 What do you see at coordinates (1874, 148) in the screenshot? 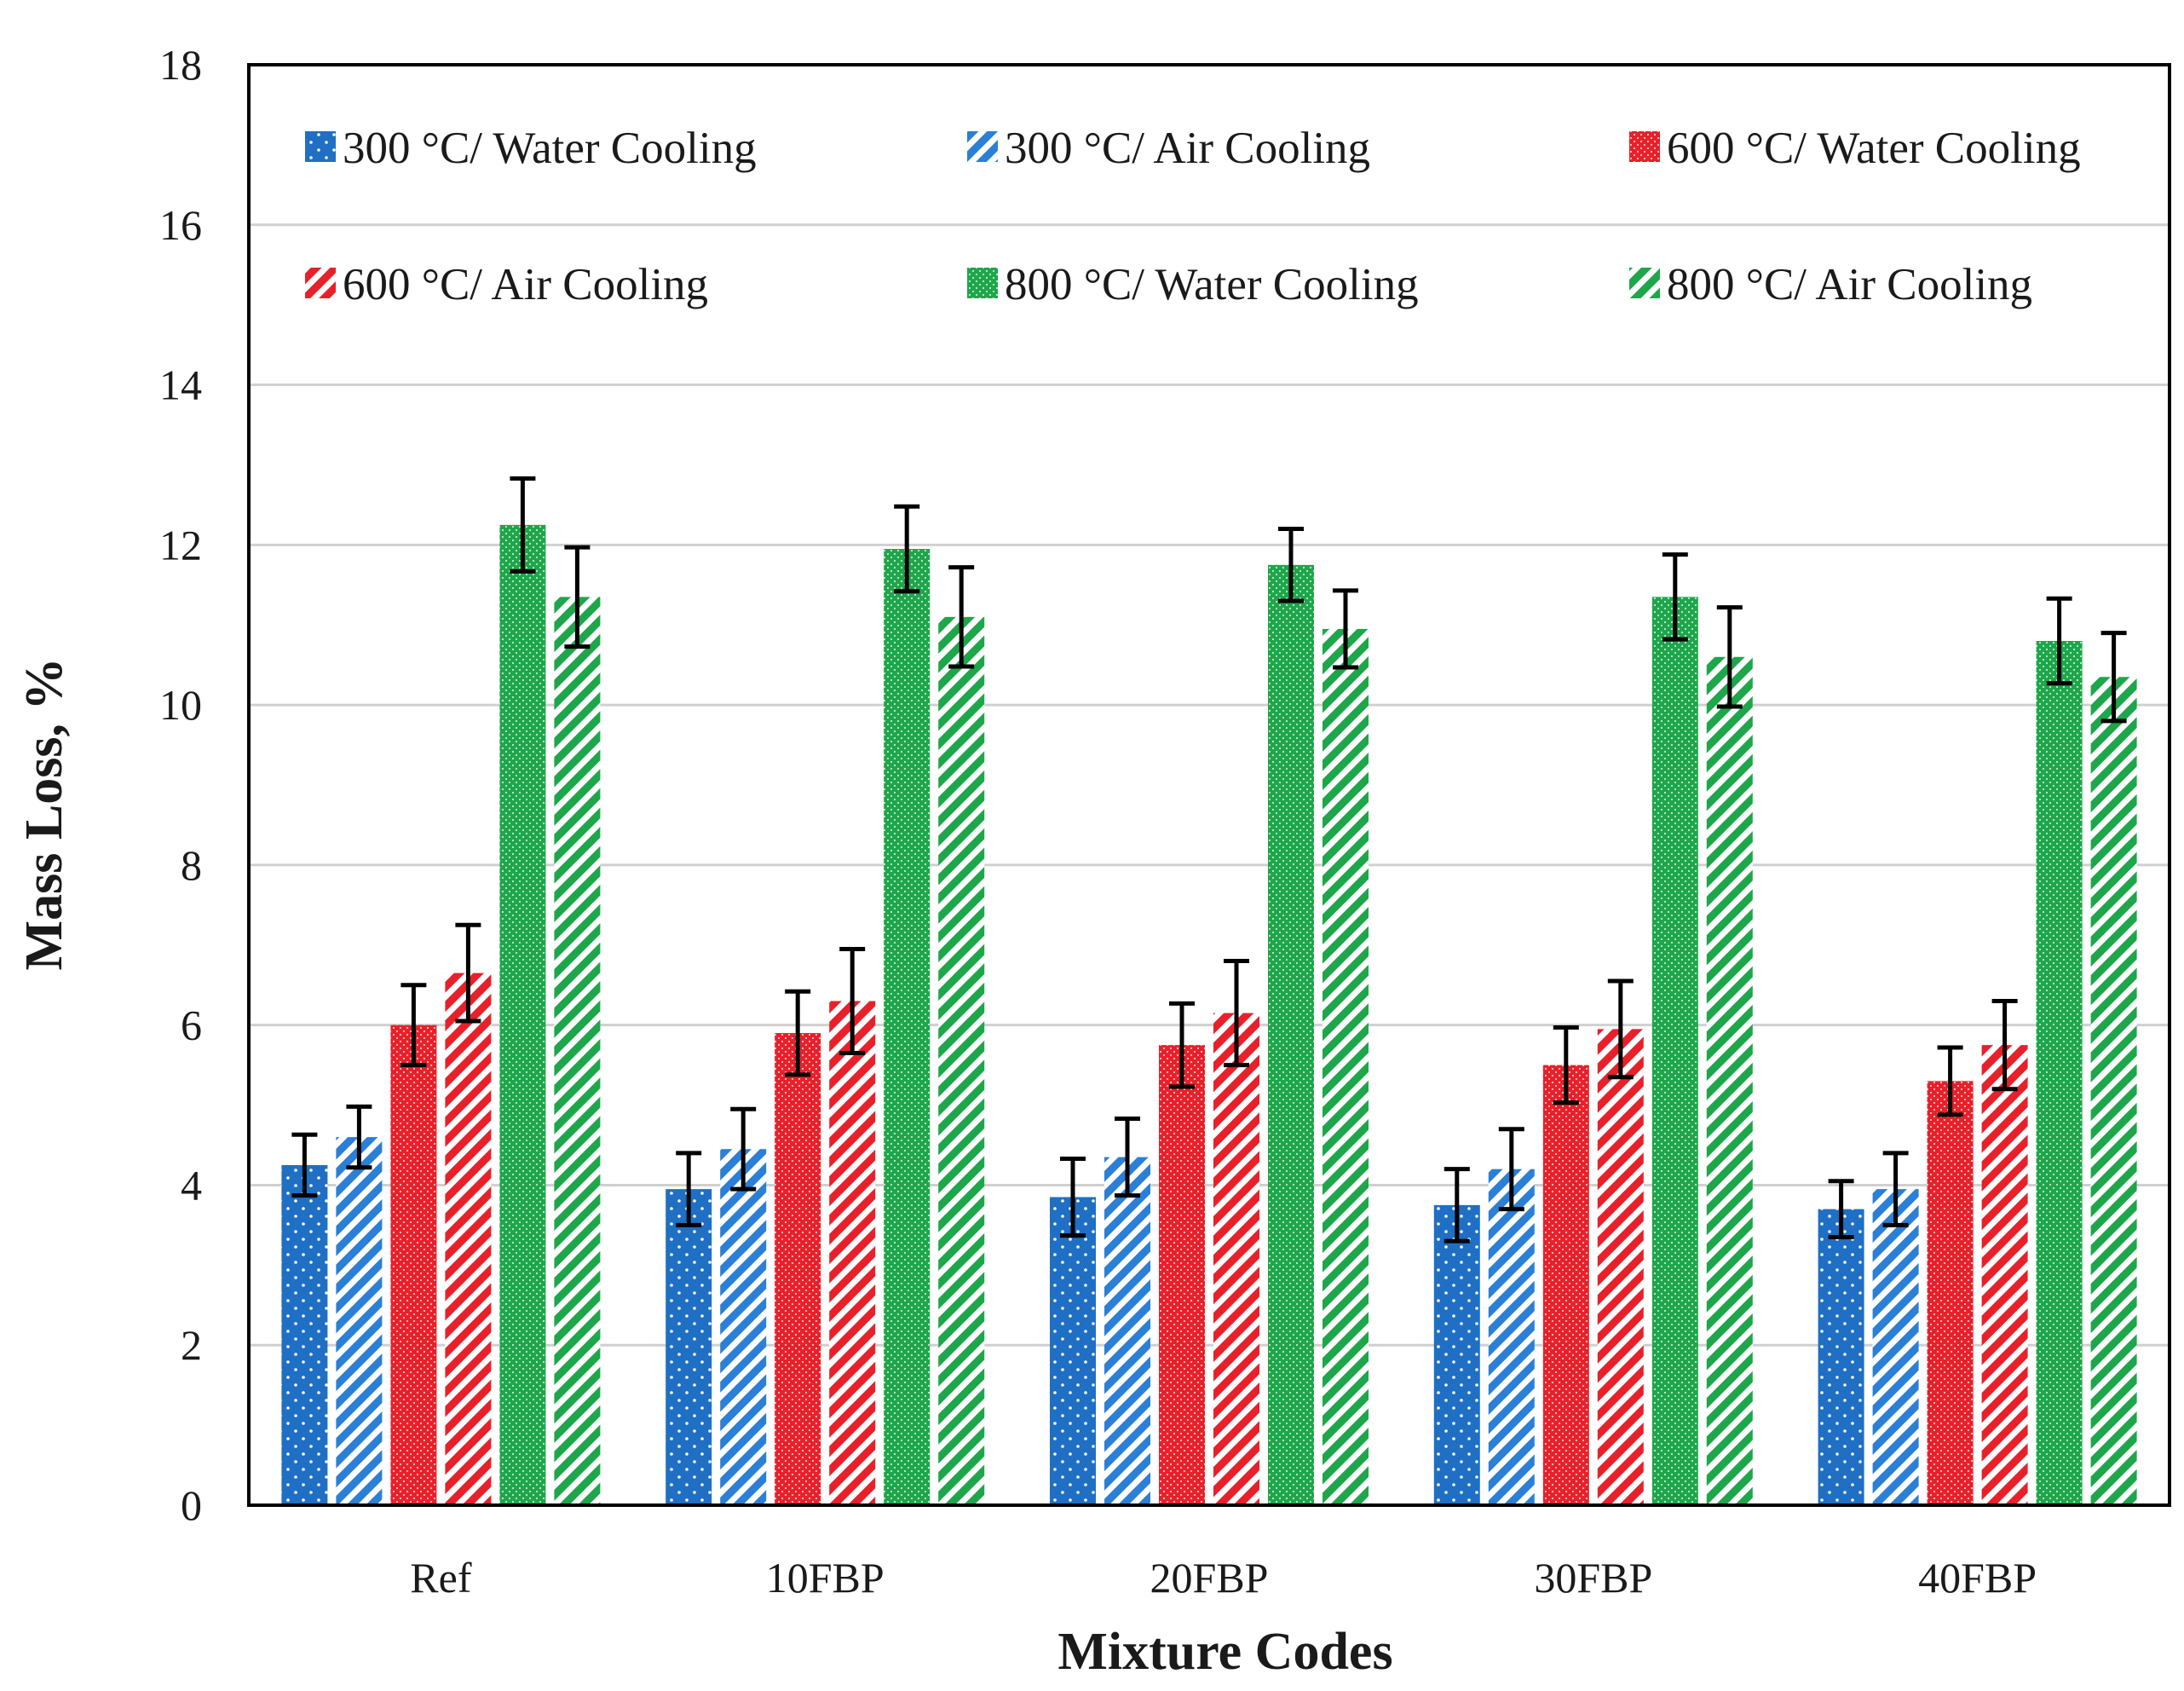
I see `legend-label: 600 °C/ Water Cooling` at bounding box center [1874, 148].